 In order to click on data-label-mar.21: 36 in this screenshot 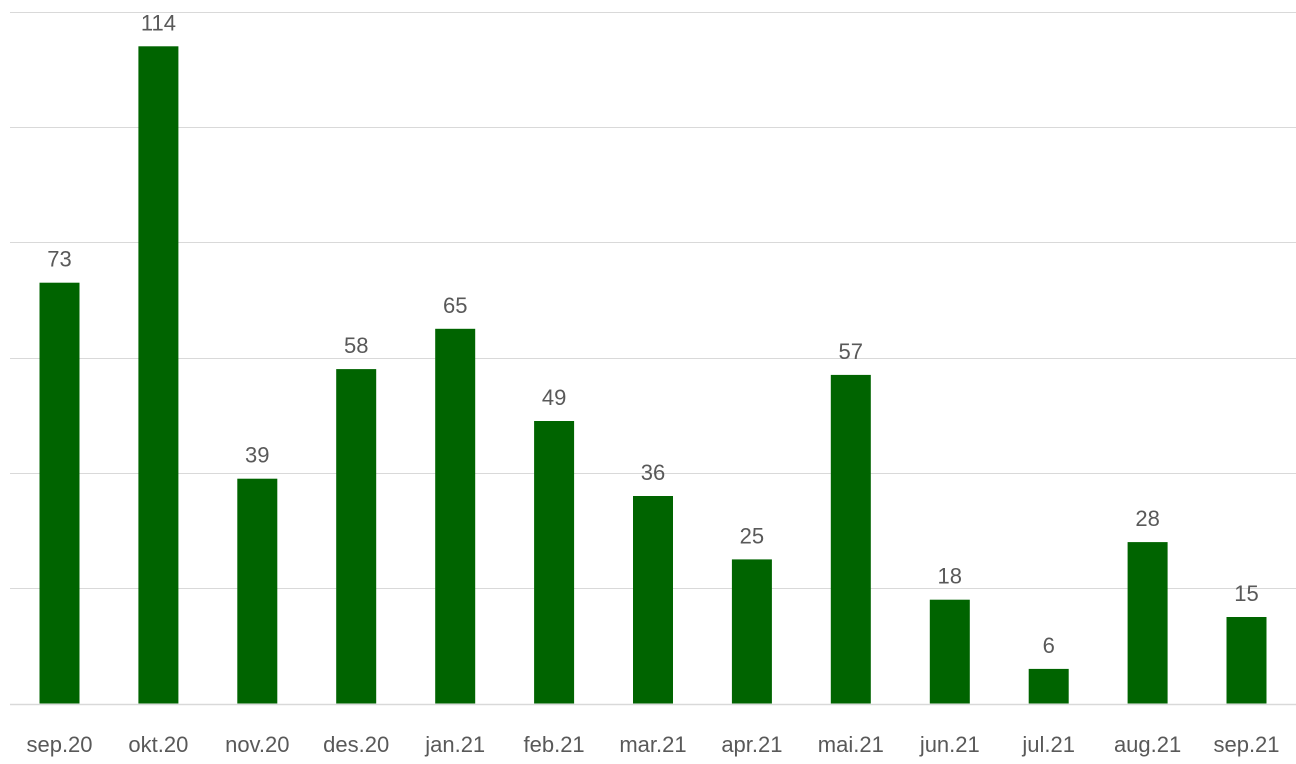, I will do `click(653, 472)`.